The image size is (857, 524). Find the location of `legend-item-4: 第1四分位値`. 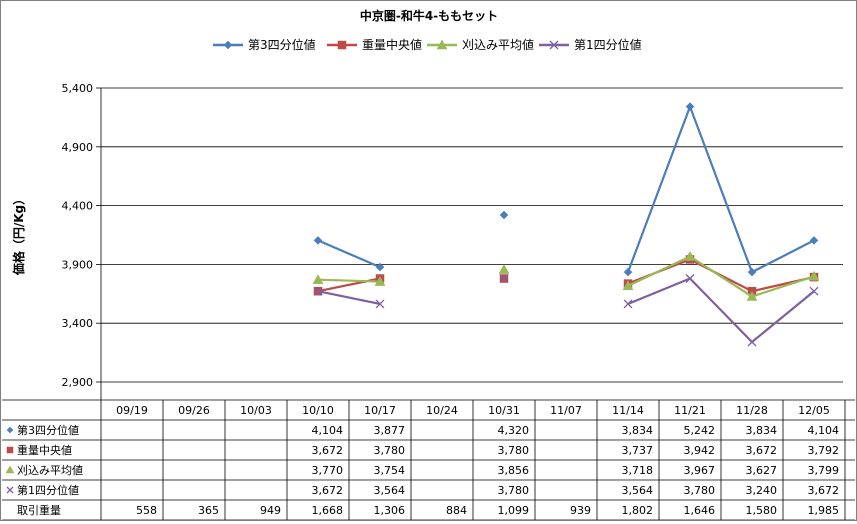

legend-item-4: 第1四分位値 is located at coordinates (590, 44).